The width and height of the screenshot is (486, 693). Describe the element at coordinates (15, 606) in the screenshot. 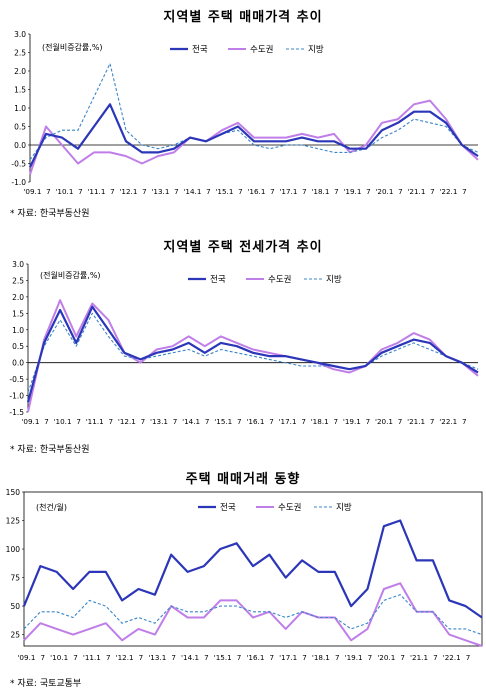

I see `y-tick-label: 50` at that location.